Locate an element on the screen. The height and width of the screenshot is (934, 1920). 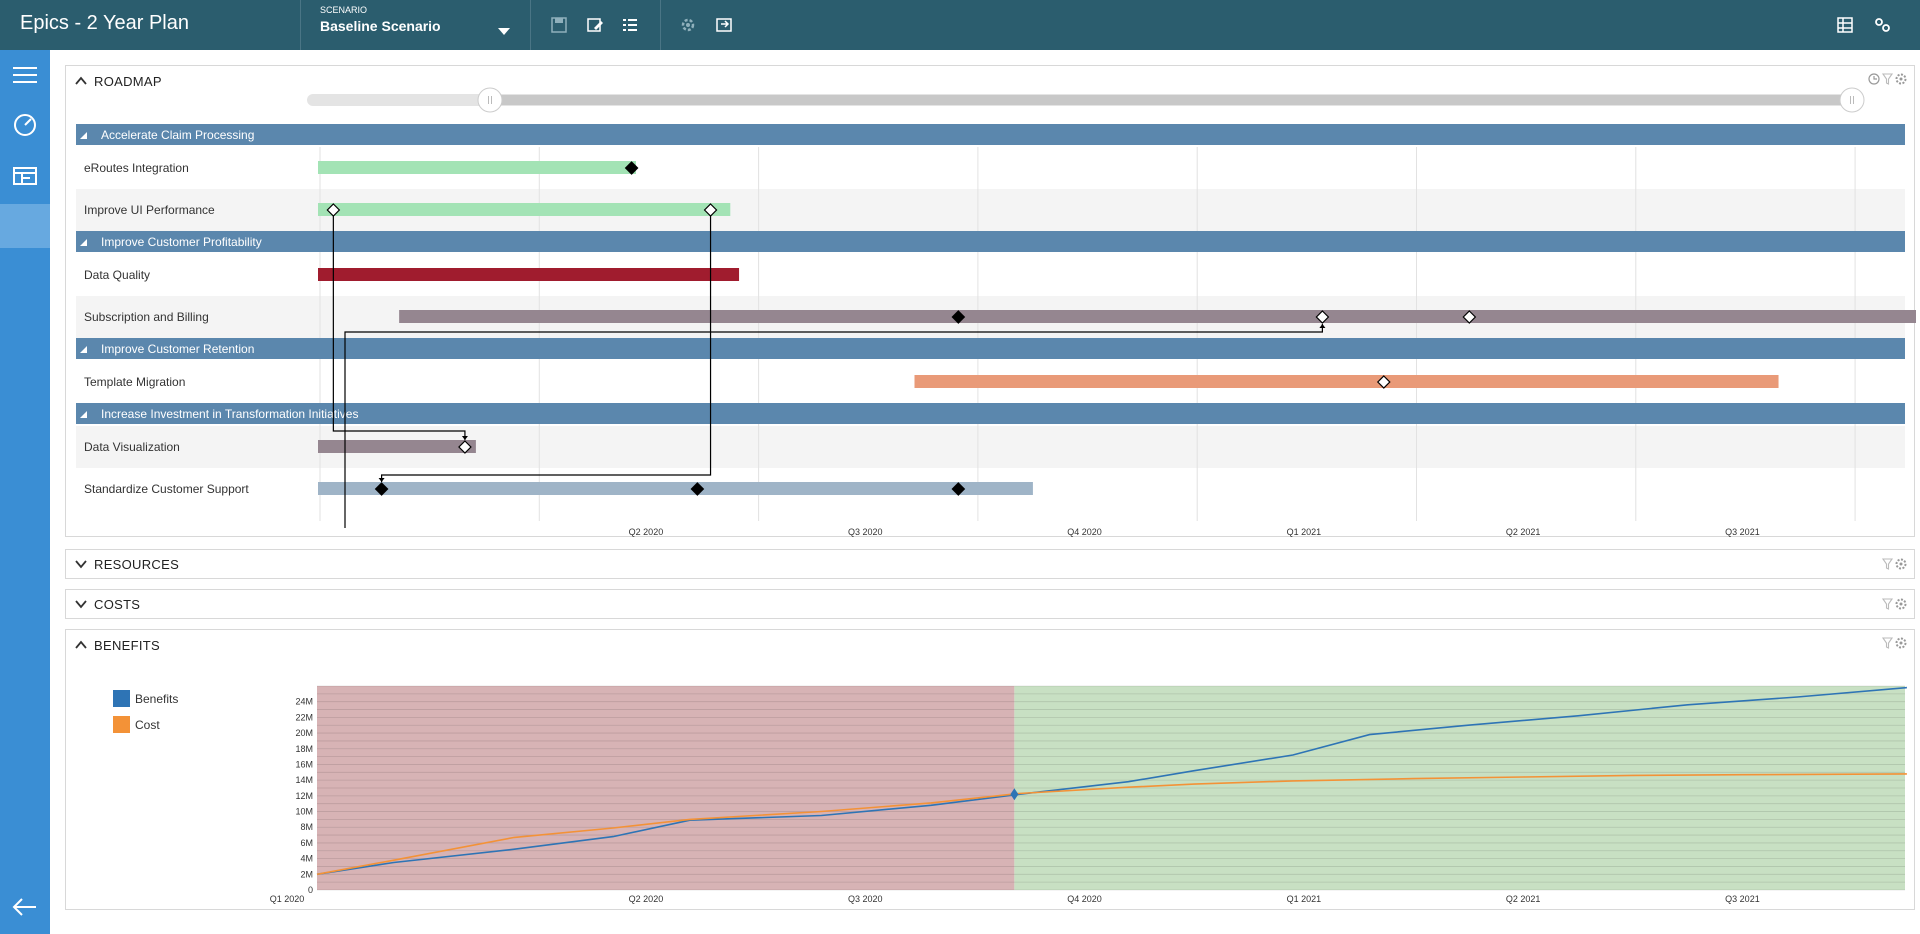
x-tick-label: Q2 2020 is located at coordinates (646, 899).